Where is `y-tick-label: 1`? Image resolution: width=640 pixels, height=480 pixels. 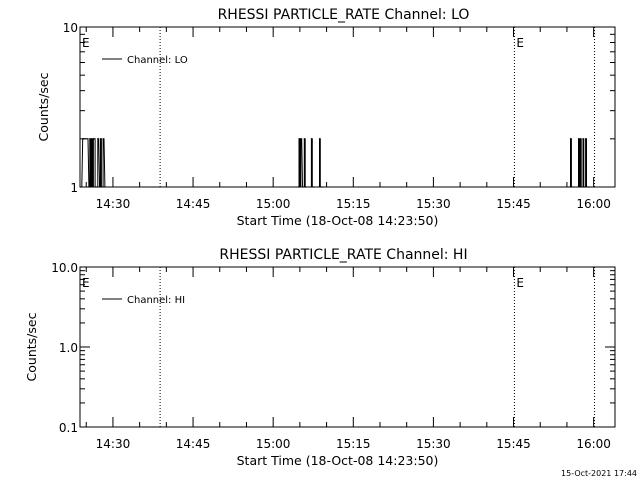 y-tick-label: 1 is located at coordinates (74, 188).